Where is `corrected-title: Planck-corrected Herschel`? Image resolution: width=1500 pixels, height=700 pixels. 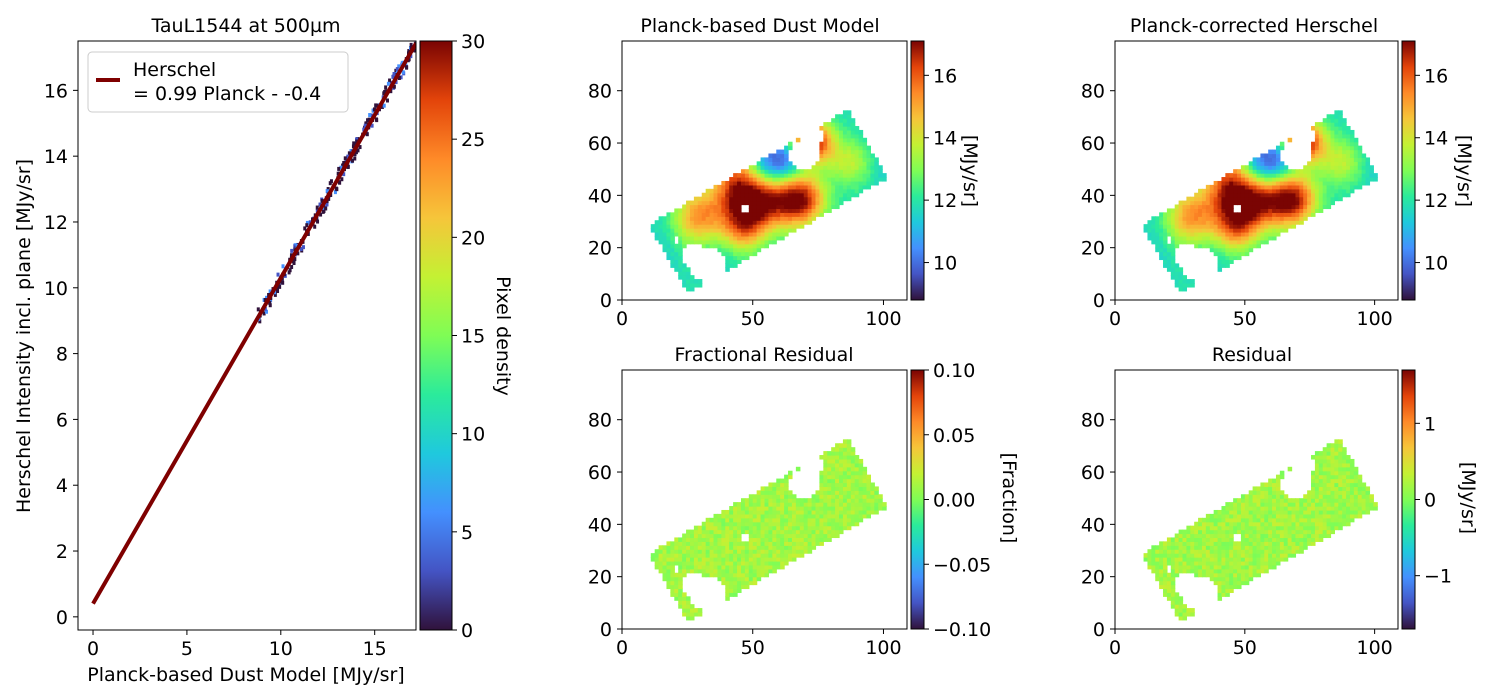
corrected-title: Planck-corrected Herschel is located at coordinates (1254, 26).